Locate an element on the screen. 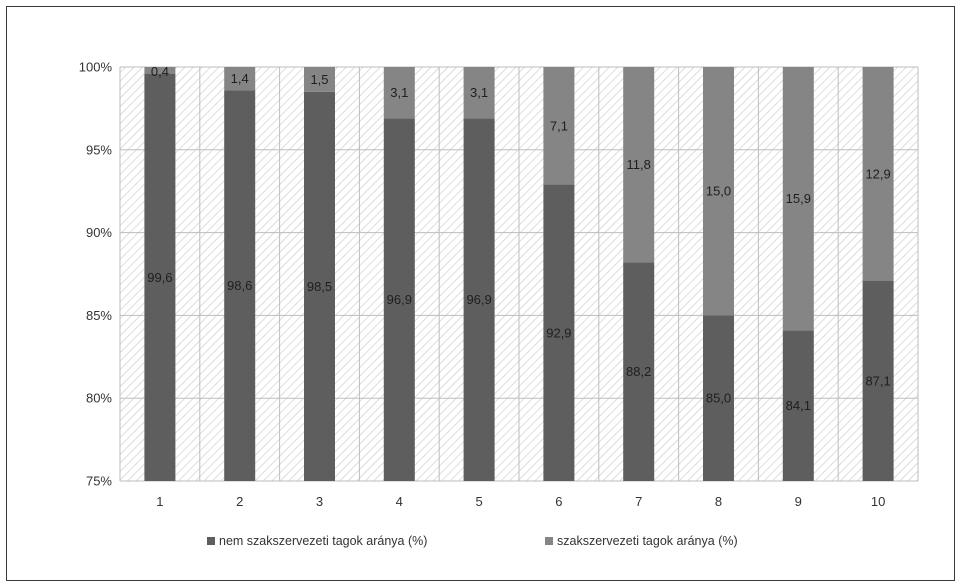 The height and width of the screenshot is (581, 963). x-tick-label: 10 is located at coordinates (878, 501).